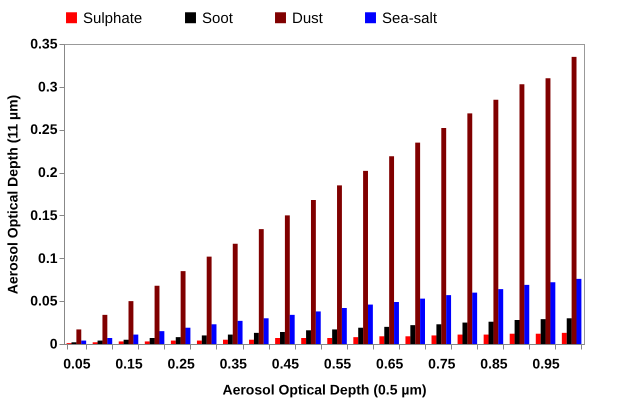  I want to click on y-tick-label: 0.15, so click(44, 214).